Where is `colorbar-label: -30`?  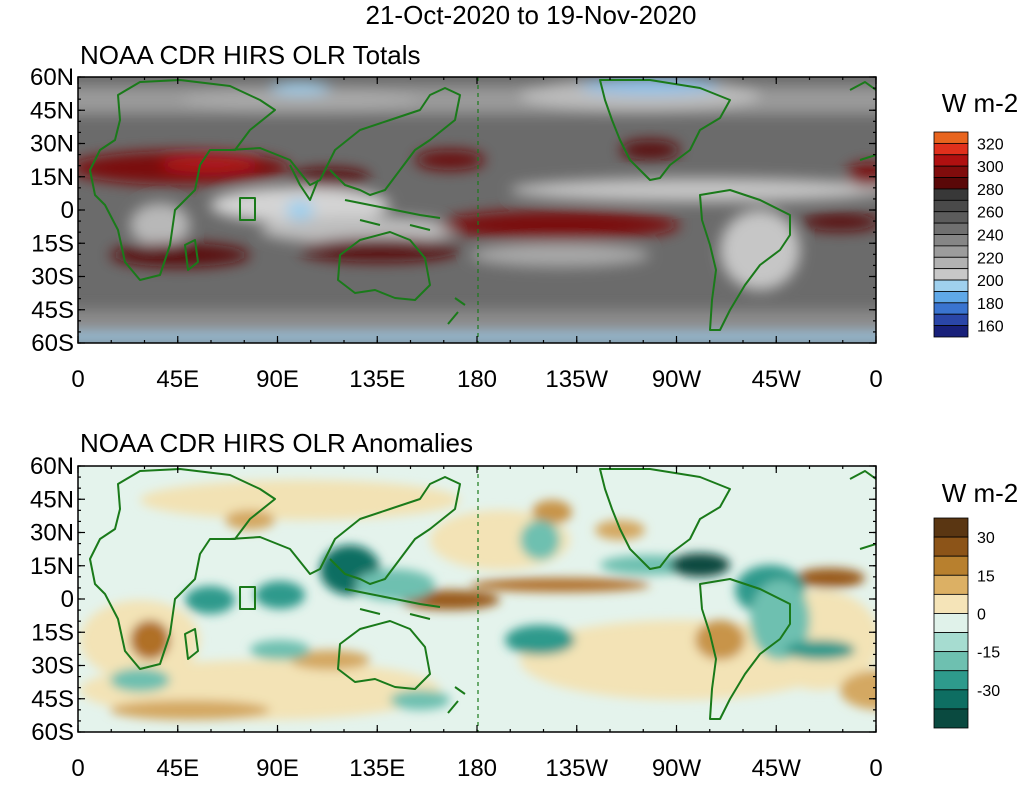
colorbar-label: -30 is located at coordinates (988, 691).